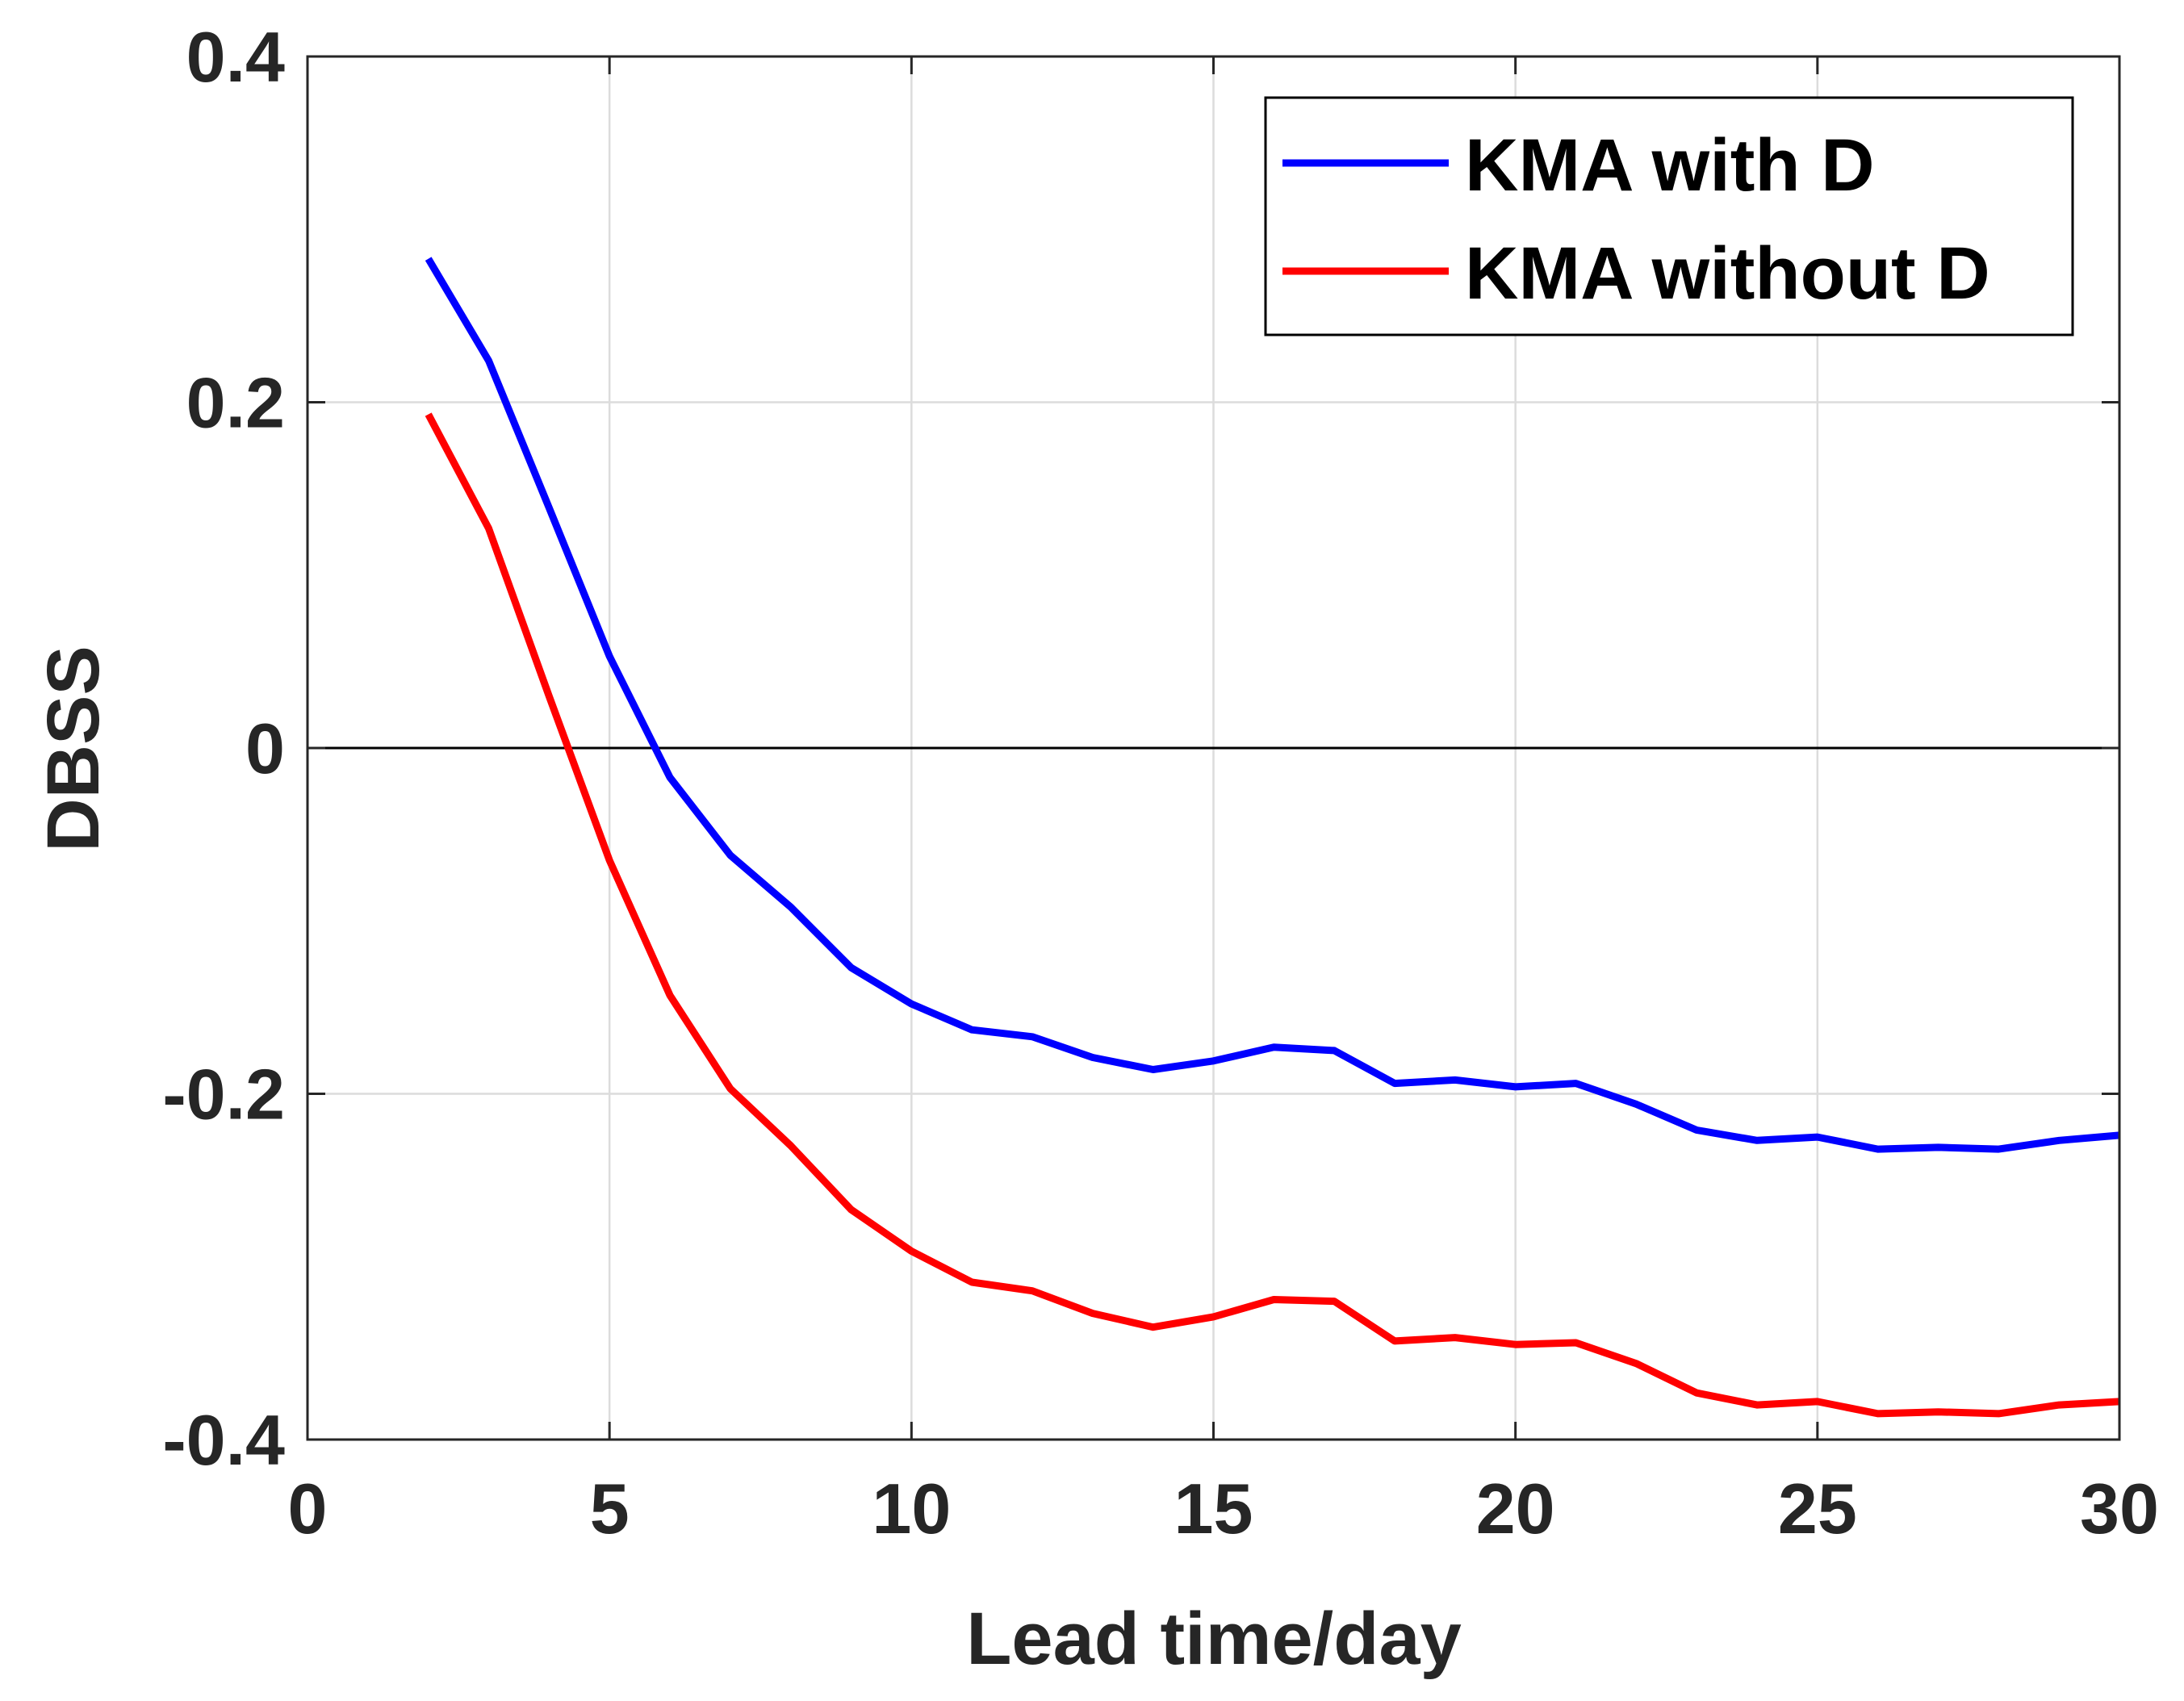 Image resolution: width=2184 pixels, height=1701 pixels. I want to click on x-tick-label: 10, so click(911, 1508).